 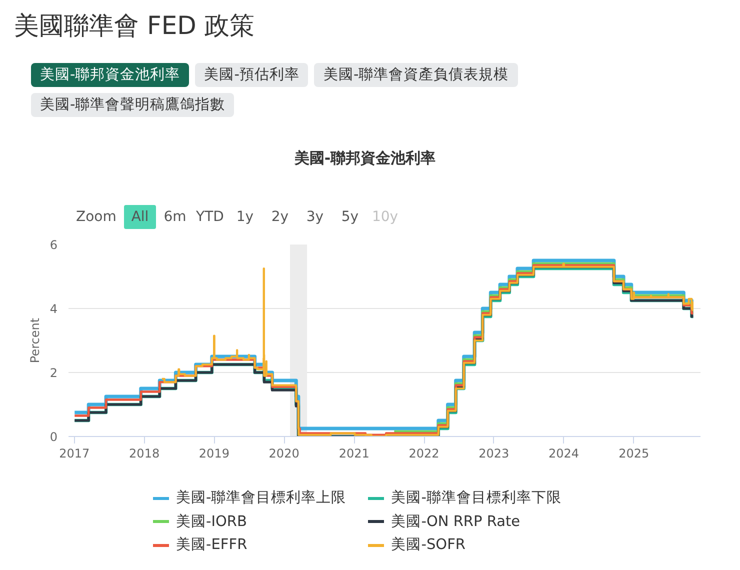 What do you see at coordinates (424, 453) in the screenshot?
I see `x-tick-label: 2022` at bounding box center [424, 453].